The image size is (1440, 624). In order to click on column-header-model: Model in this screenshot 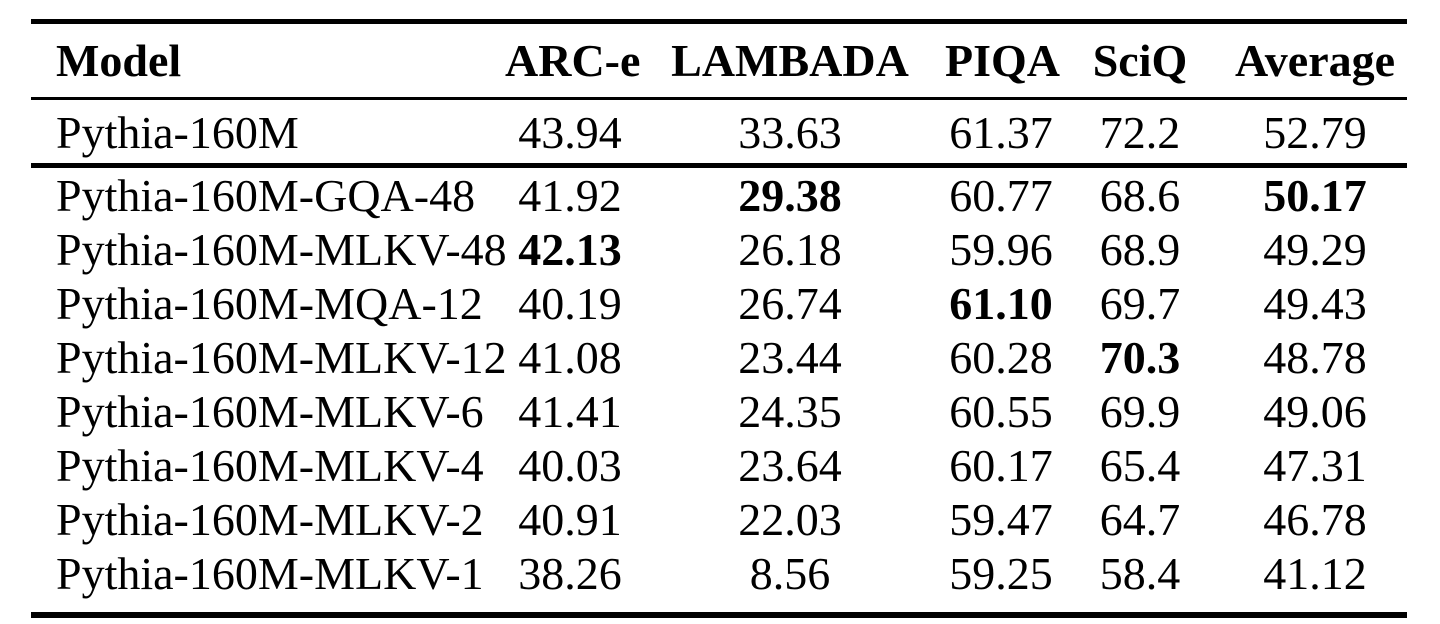, I will do `click(268, 60)`.